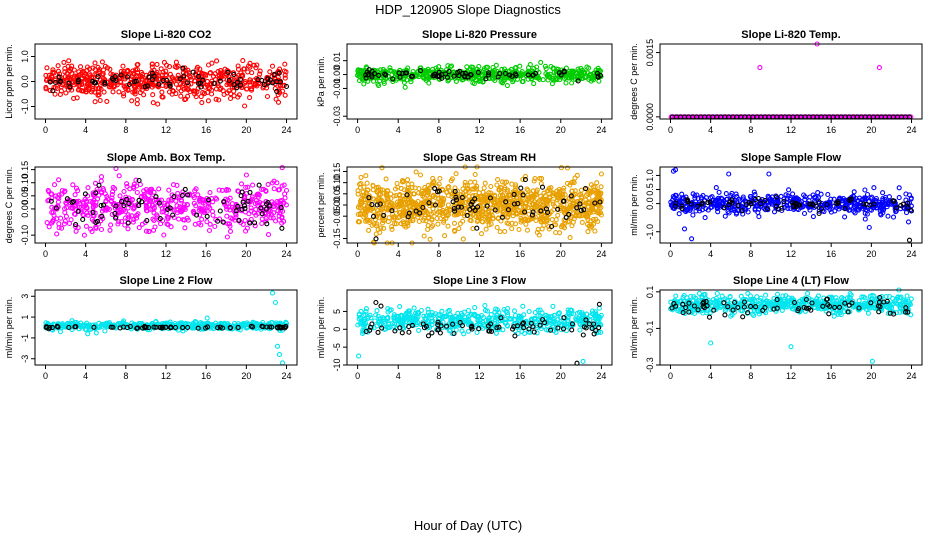 This screenshot has width=936, height=540. Describe the element at coordinates (85, 376) in the screenshot. I see `x-tick-label: 4` at that location.